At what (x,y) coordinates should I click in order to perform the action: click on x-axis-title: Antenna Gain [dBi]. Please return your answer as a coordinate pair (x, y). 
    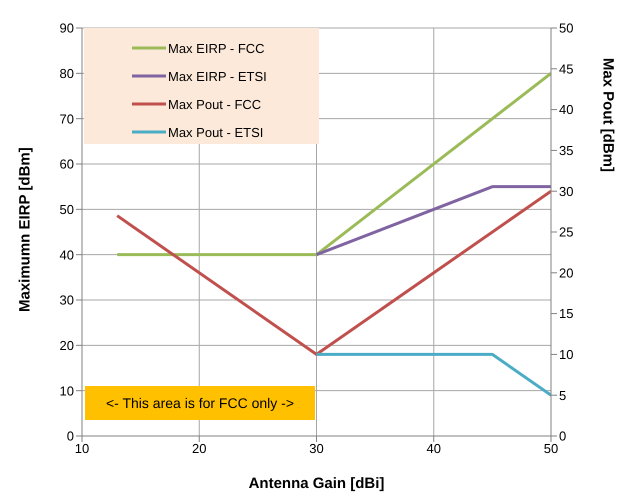
    Looking at the image, I should click on (316, 483).